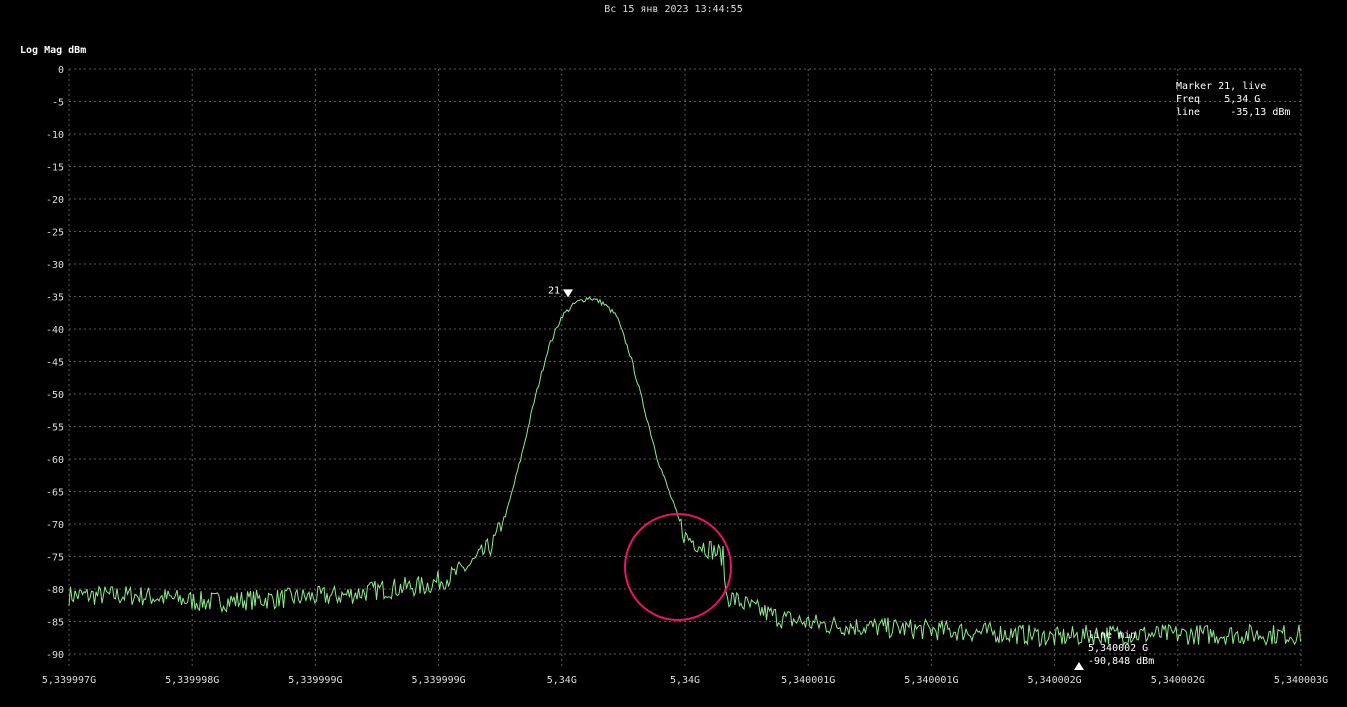 This screenshot has width=1347, height=707. Describe the element at coordinates (673, 9) in the screenshot. I see `datetime-title: Вс 15 янв 2023 13:44:55` at that location.